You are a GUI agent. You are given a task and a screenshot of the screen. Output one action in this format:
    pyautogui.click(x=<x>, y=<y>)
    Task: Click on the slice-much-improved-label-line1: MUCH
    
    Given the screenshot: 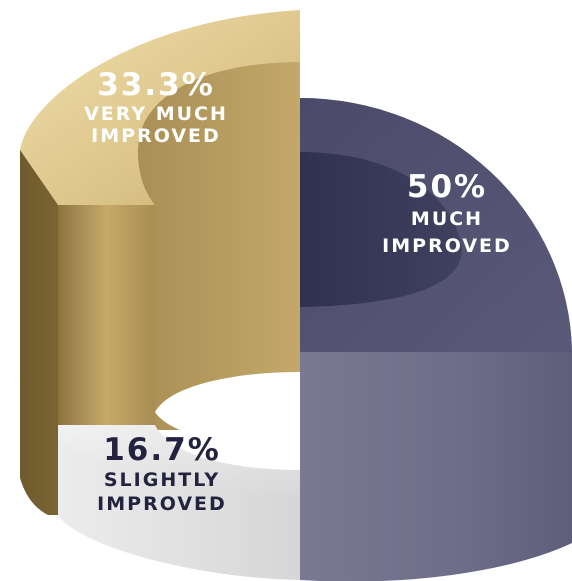 What is the action you would take?
    pyautogui.click(x=447, y=219)
    